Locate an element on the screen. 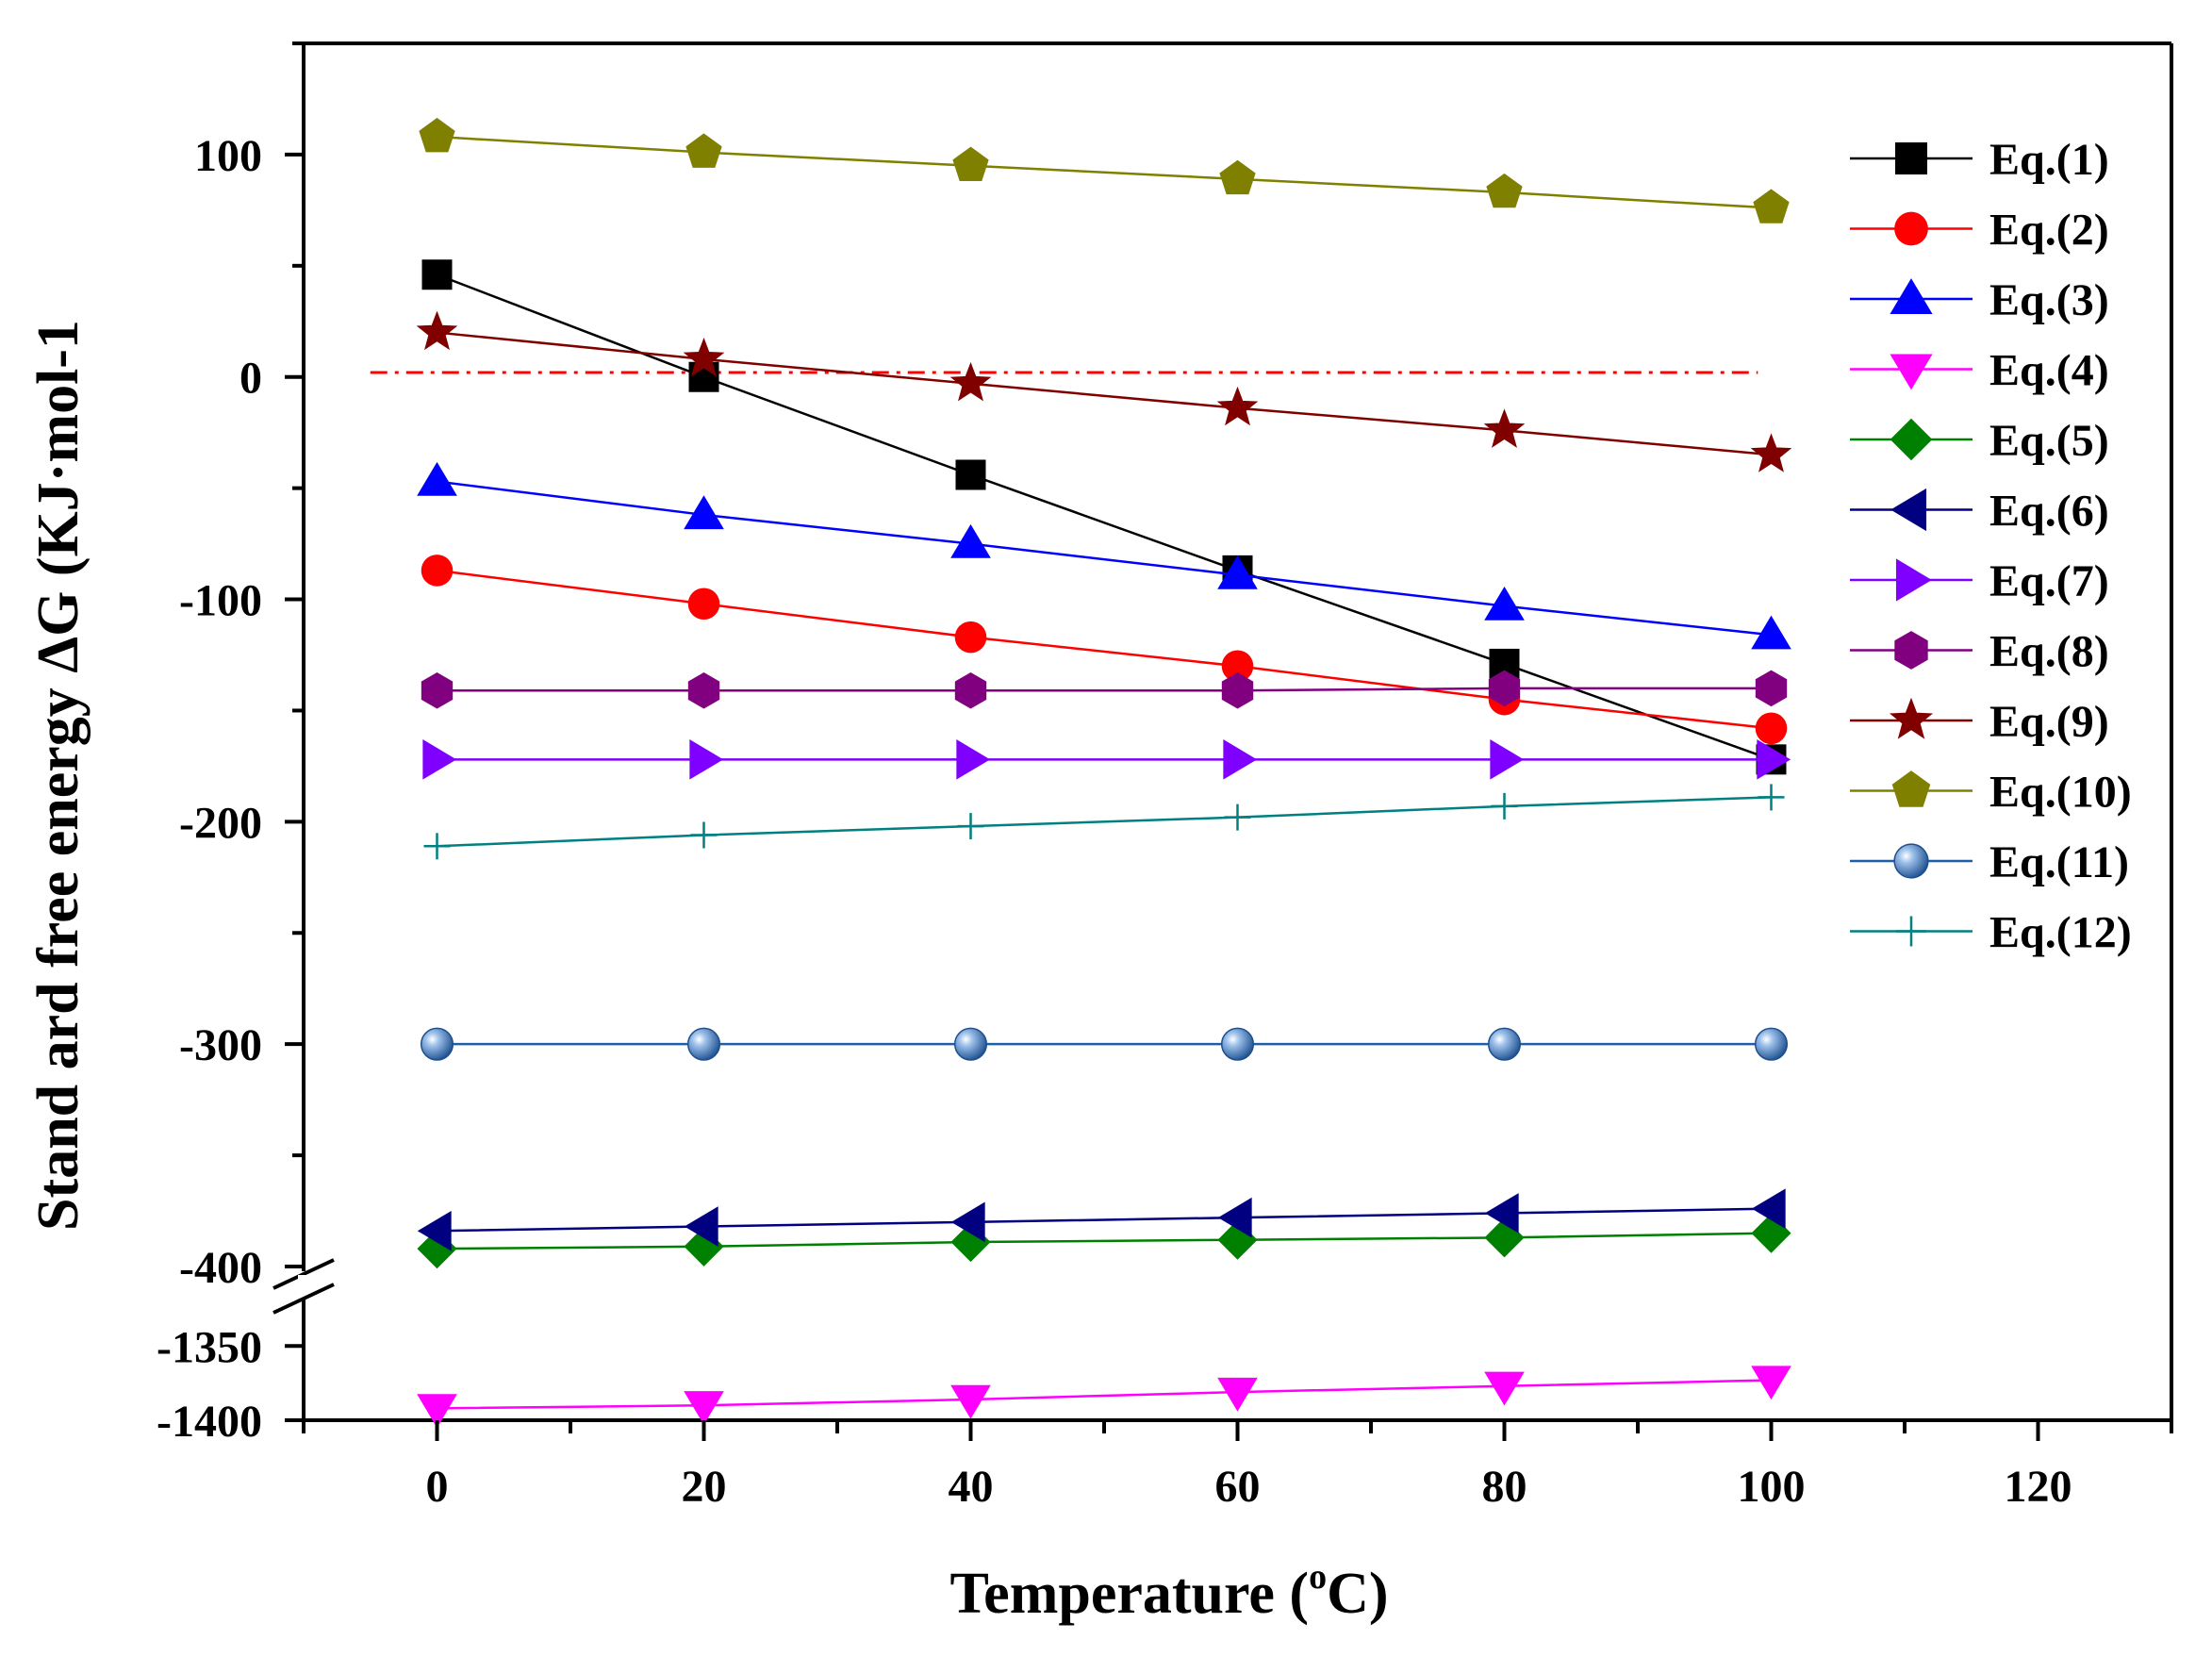  y-tick-label: -1350 is located at coordinates (209, 1347).